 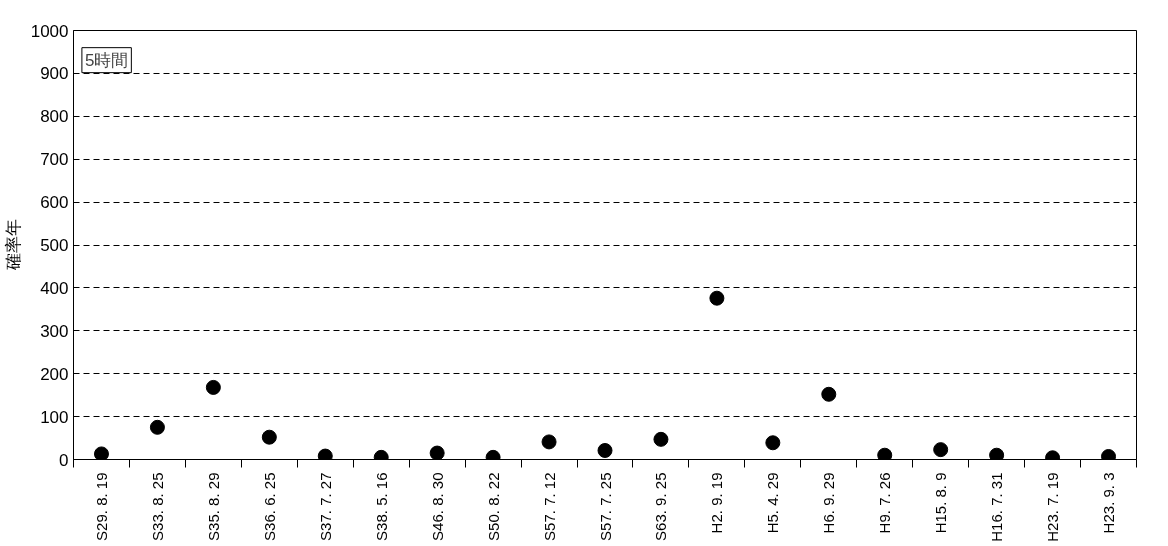 I want to click on x-tick-label: H6. 9. 29, so click(x=829, y=503).